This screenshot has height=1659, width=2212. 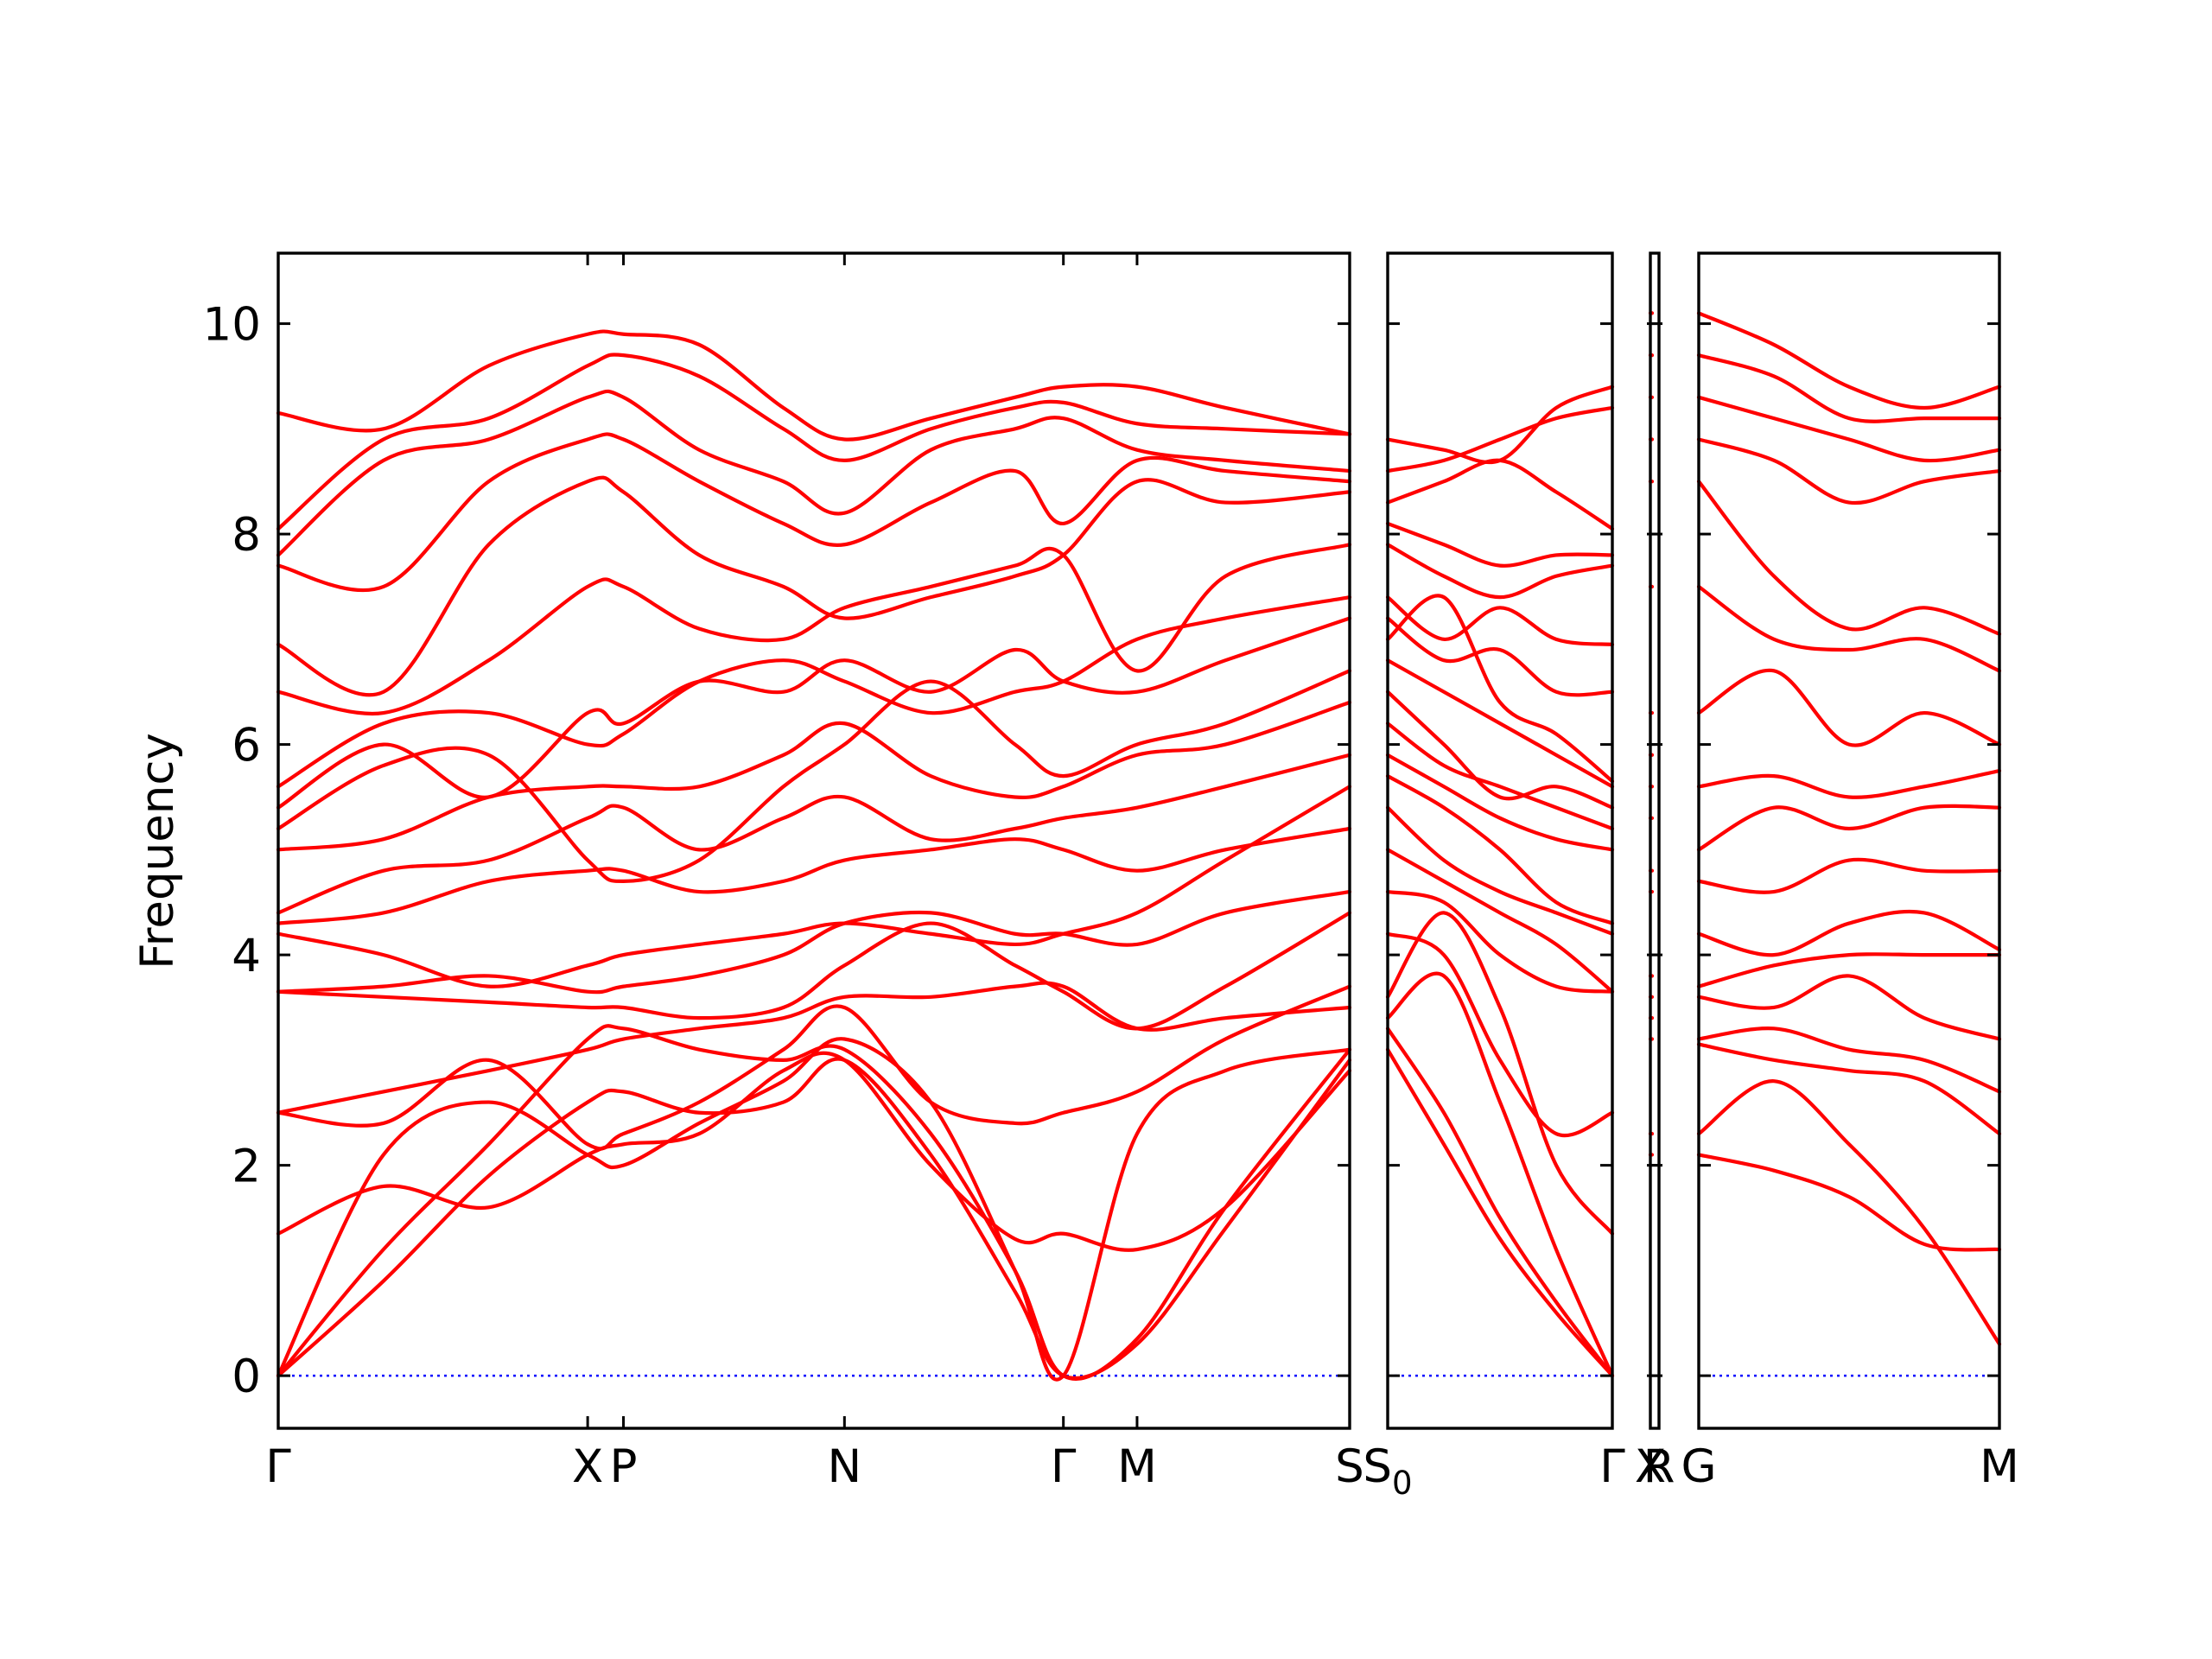 What do you see at coordinates (1349, 1466) in the screenshot?
I see `x-tick-label: S` at bounding box center [1349, 1466].